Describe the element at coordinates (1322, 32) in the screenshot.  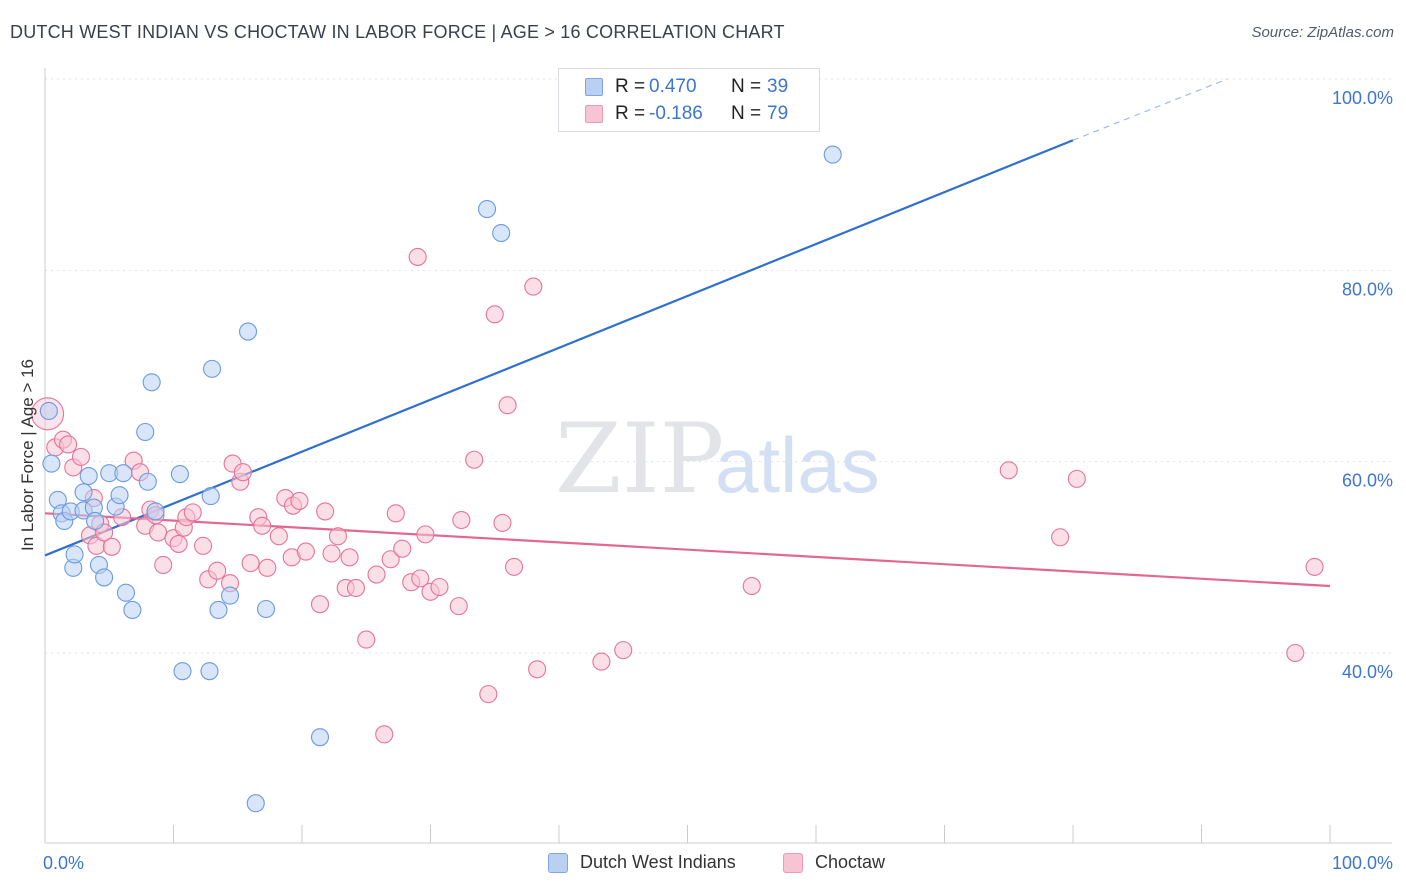
I see `source-credit: Source: ZipAtlas.com` at that location.